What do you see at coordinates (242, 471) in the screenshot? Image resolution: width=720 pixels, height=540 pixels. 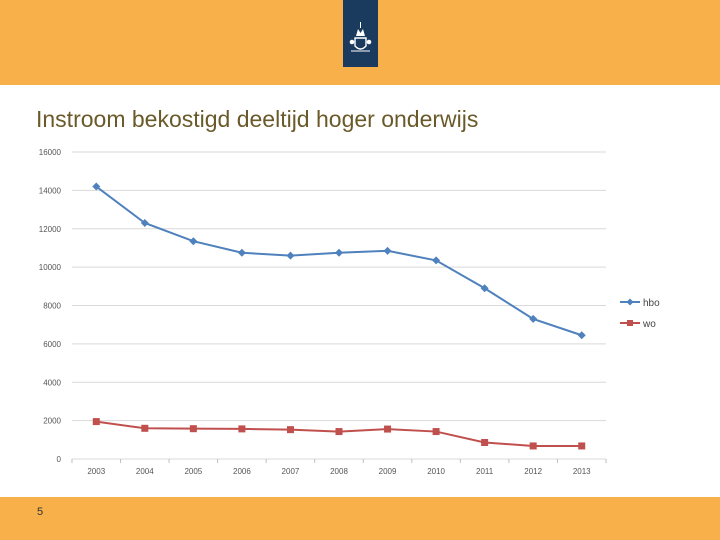 I see `x-tick-label: 2006` at bounding box center [242, 471].